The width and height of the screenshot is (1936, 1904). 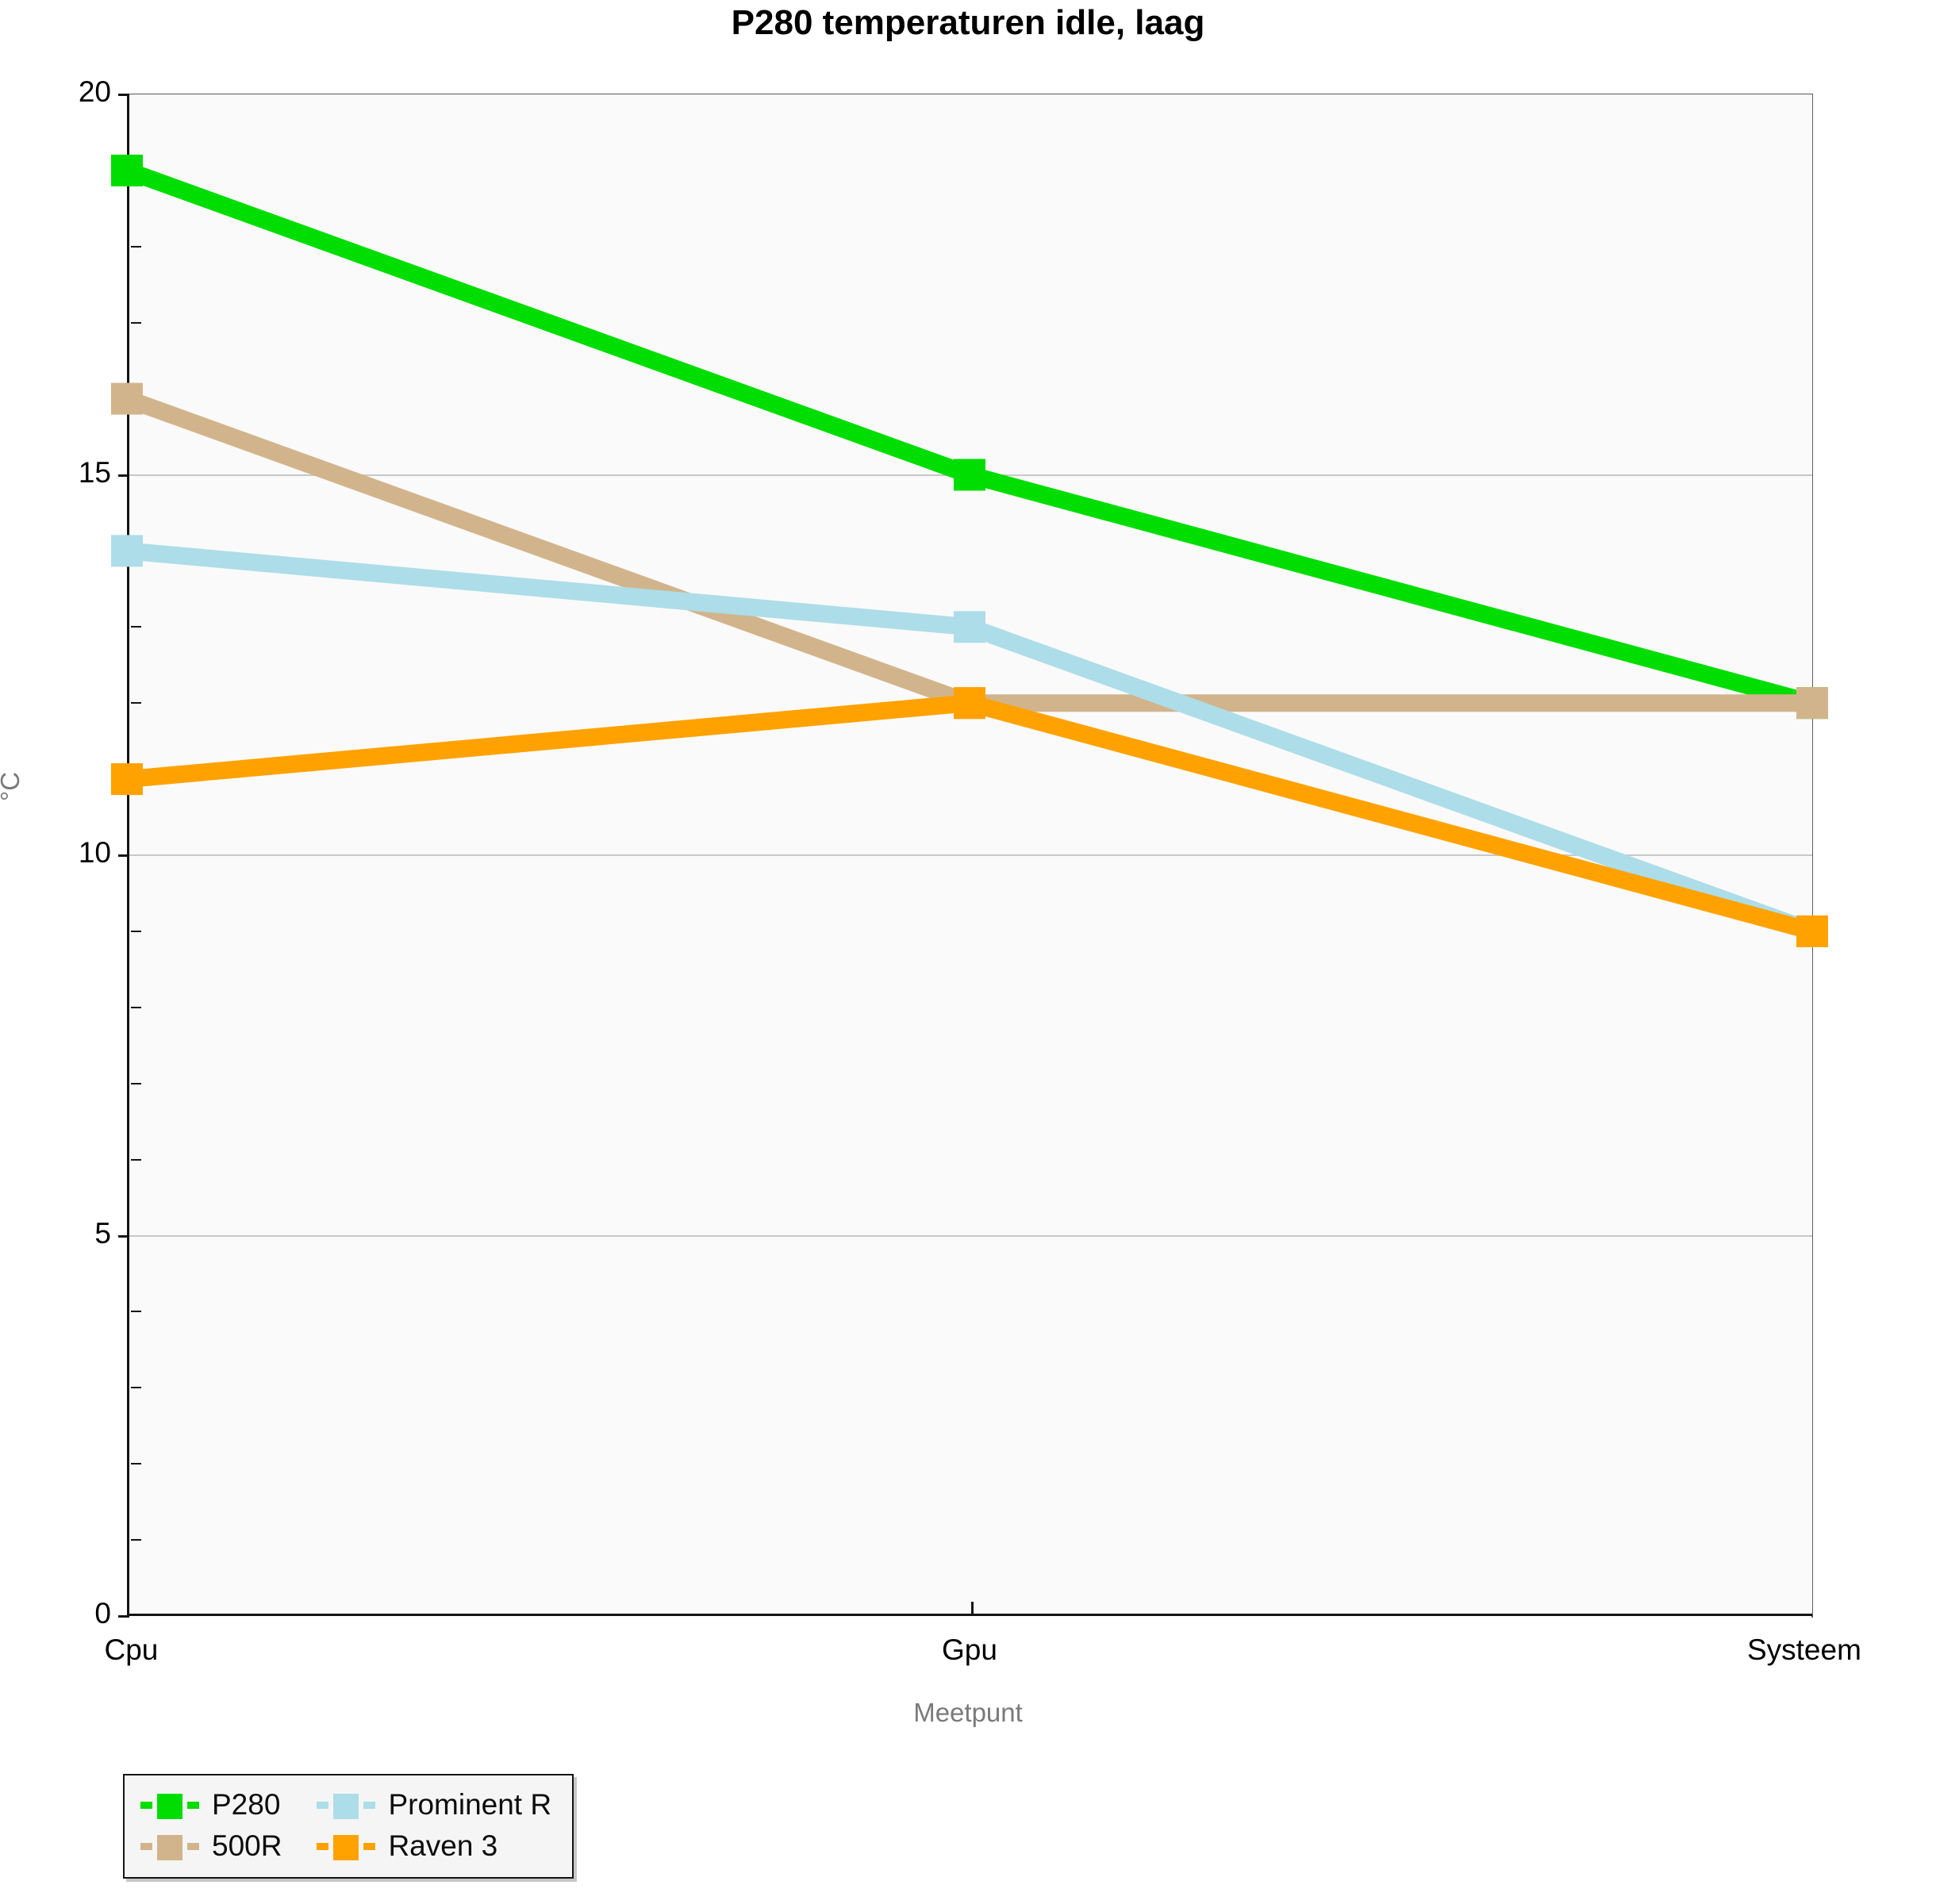 What do you see at coordinates (969, 1650) in the screenshot?
I see `x-tick-label: Gpu` at bounding box center [969, 1650].